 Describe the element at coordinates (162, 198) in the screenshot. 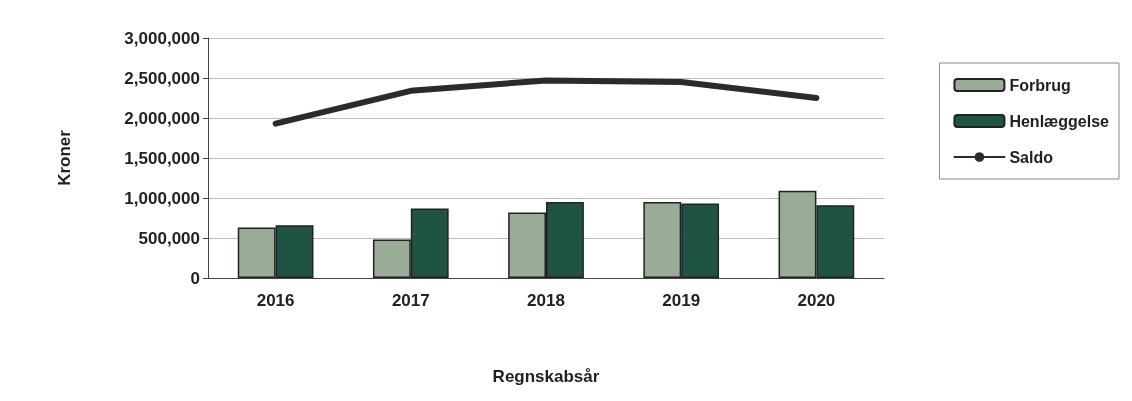

I see `y-tick-label: 1,000,000` at that location.